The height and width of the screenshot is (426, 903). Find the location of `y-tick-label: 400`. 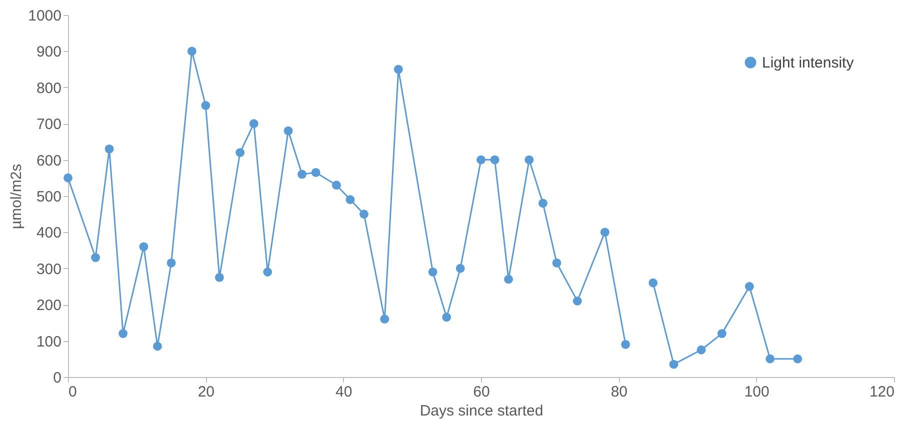

y-tick-label: 400 is located at coordinates (49, 233).